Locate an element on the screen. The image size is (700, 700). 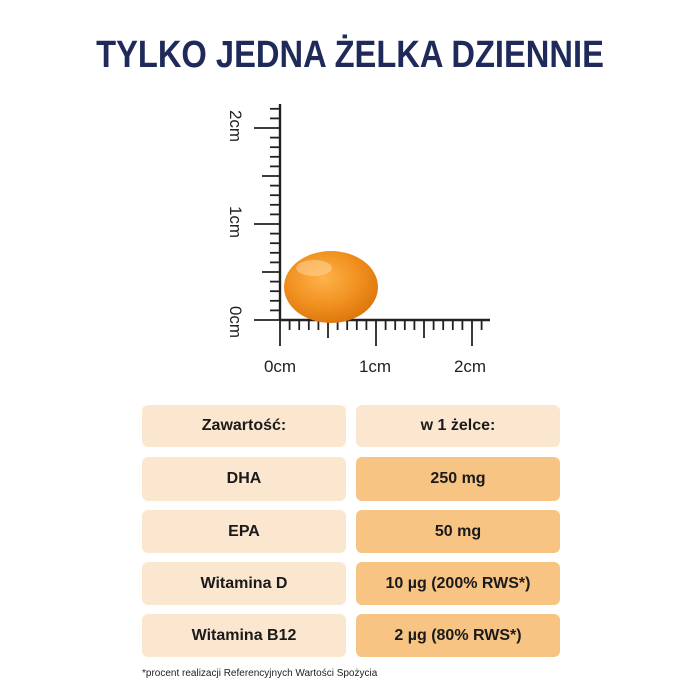
y-label-2: 2cm is located at coordinates (235, 126).